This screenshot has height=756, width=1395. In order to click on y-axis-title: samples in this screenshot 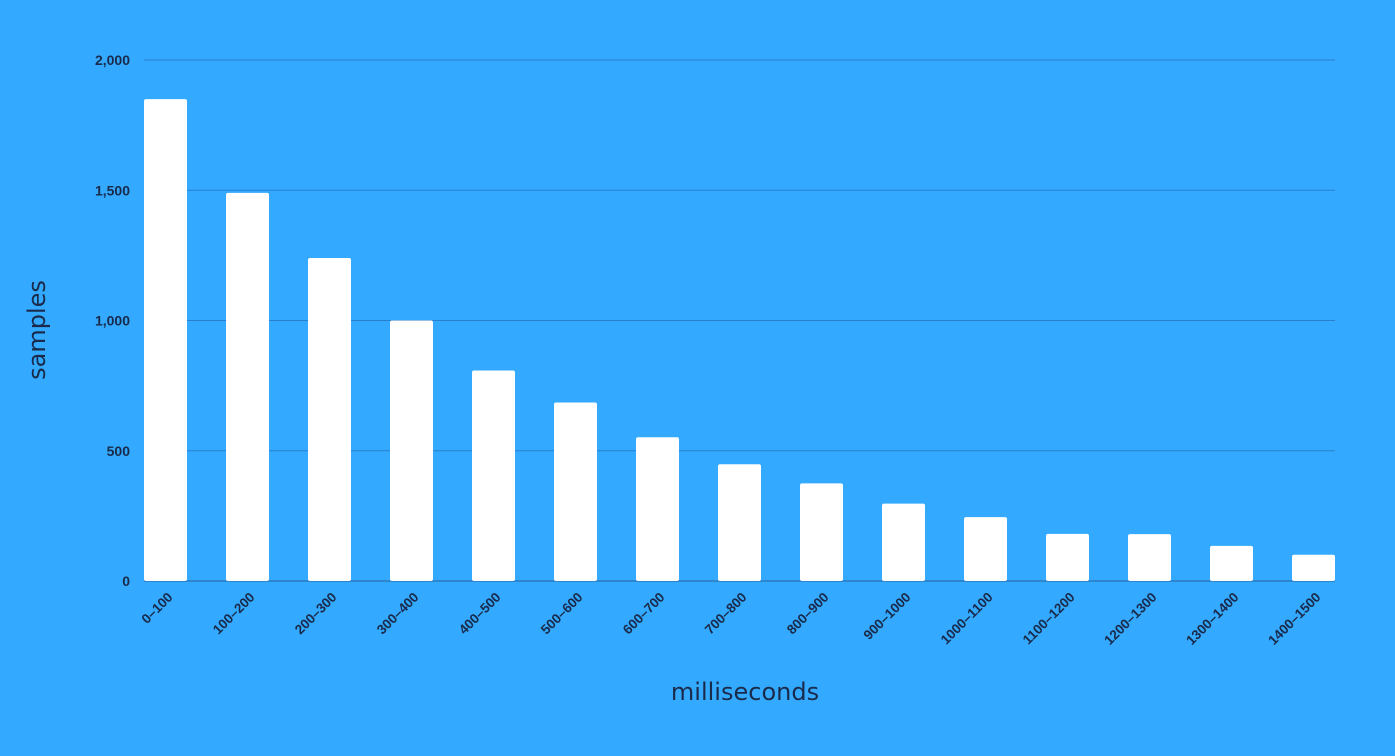, I will do `click(37, 330)`.